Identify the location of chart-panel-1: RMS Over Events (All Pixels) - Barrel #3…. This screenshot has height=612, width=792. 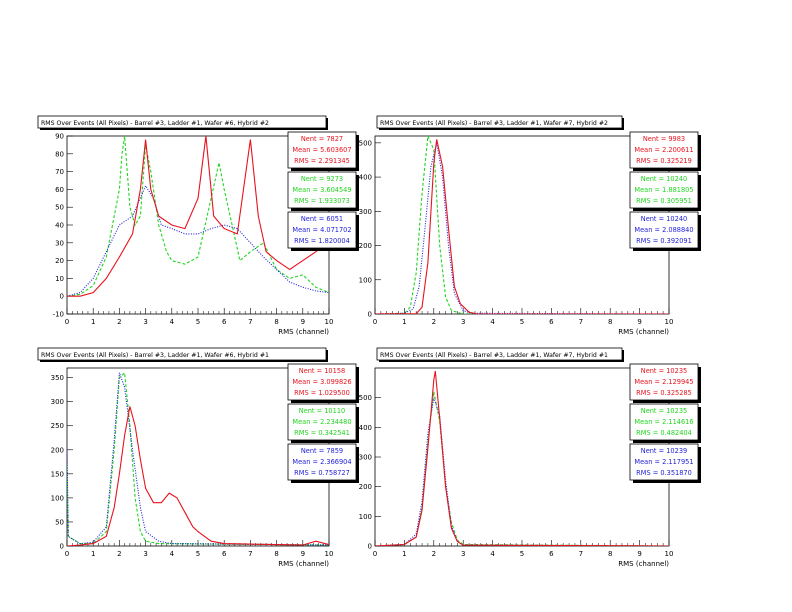
(198, 225).